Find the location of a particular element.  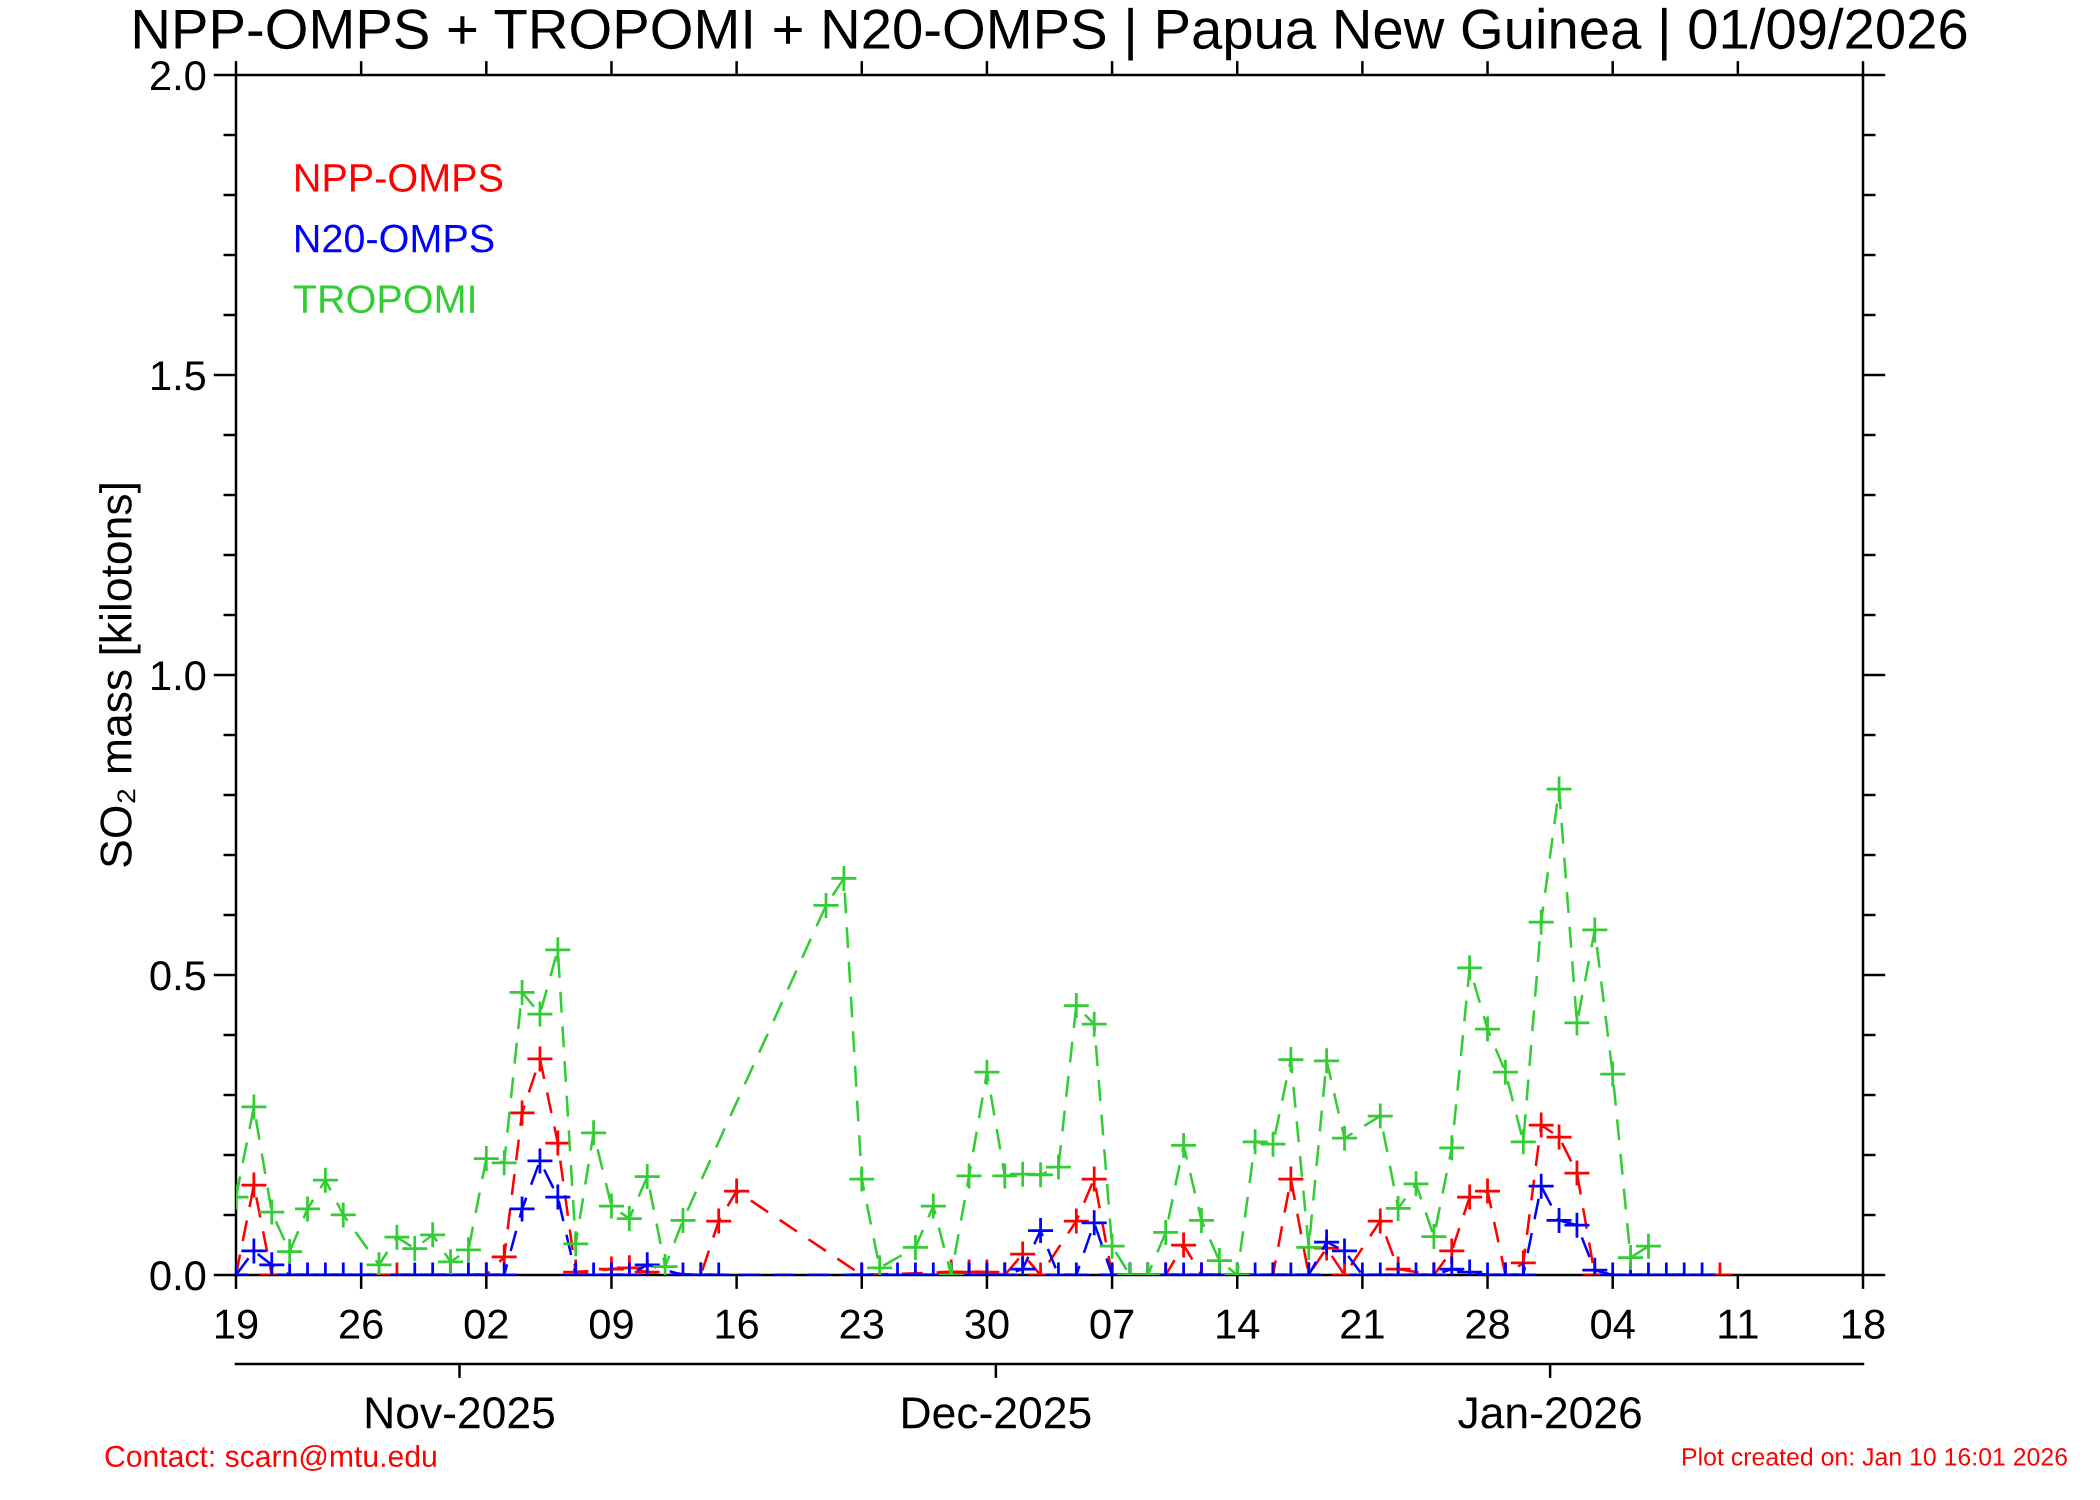

x-tick-label: 04 is located at coordinates (1613, 1324).